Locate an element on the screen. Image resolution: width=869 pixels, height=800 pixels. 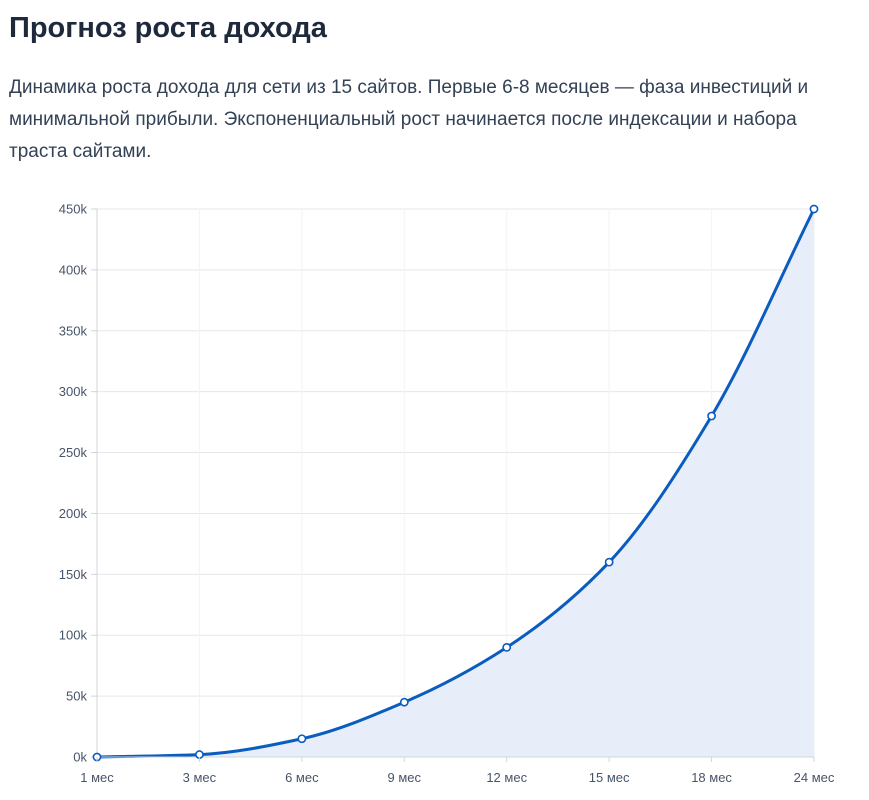
y-tick-label: 200k is located at coordinates (73, 513).